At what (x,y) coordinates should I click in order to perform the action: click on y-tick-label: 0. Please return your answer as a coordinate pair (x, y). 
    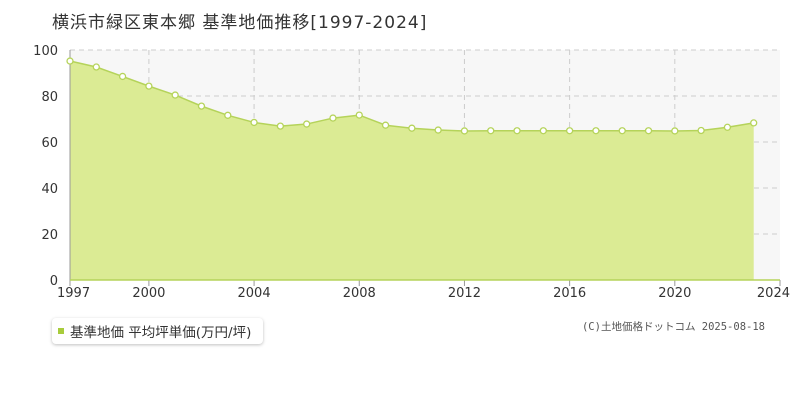
    Looking at the image, I should click on (54, 281).